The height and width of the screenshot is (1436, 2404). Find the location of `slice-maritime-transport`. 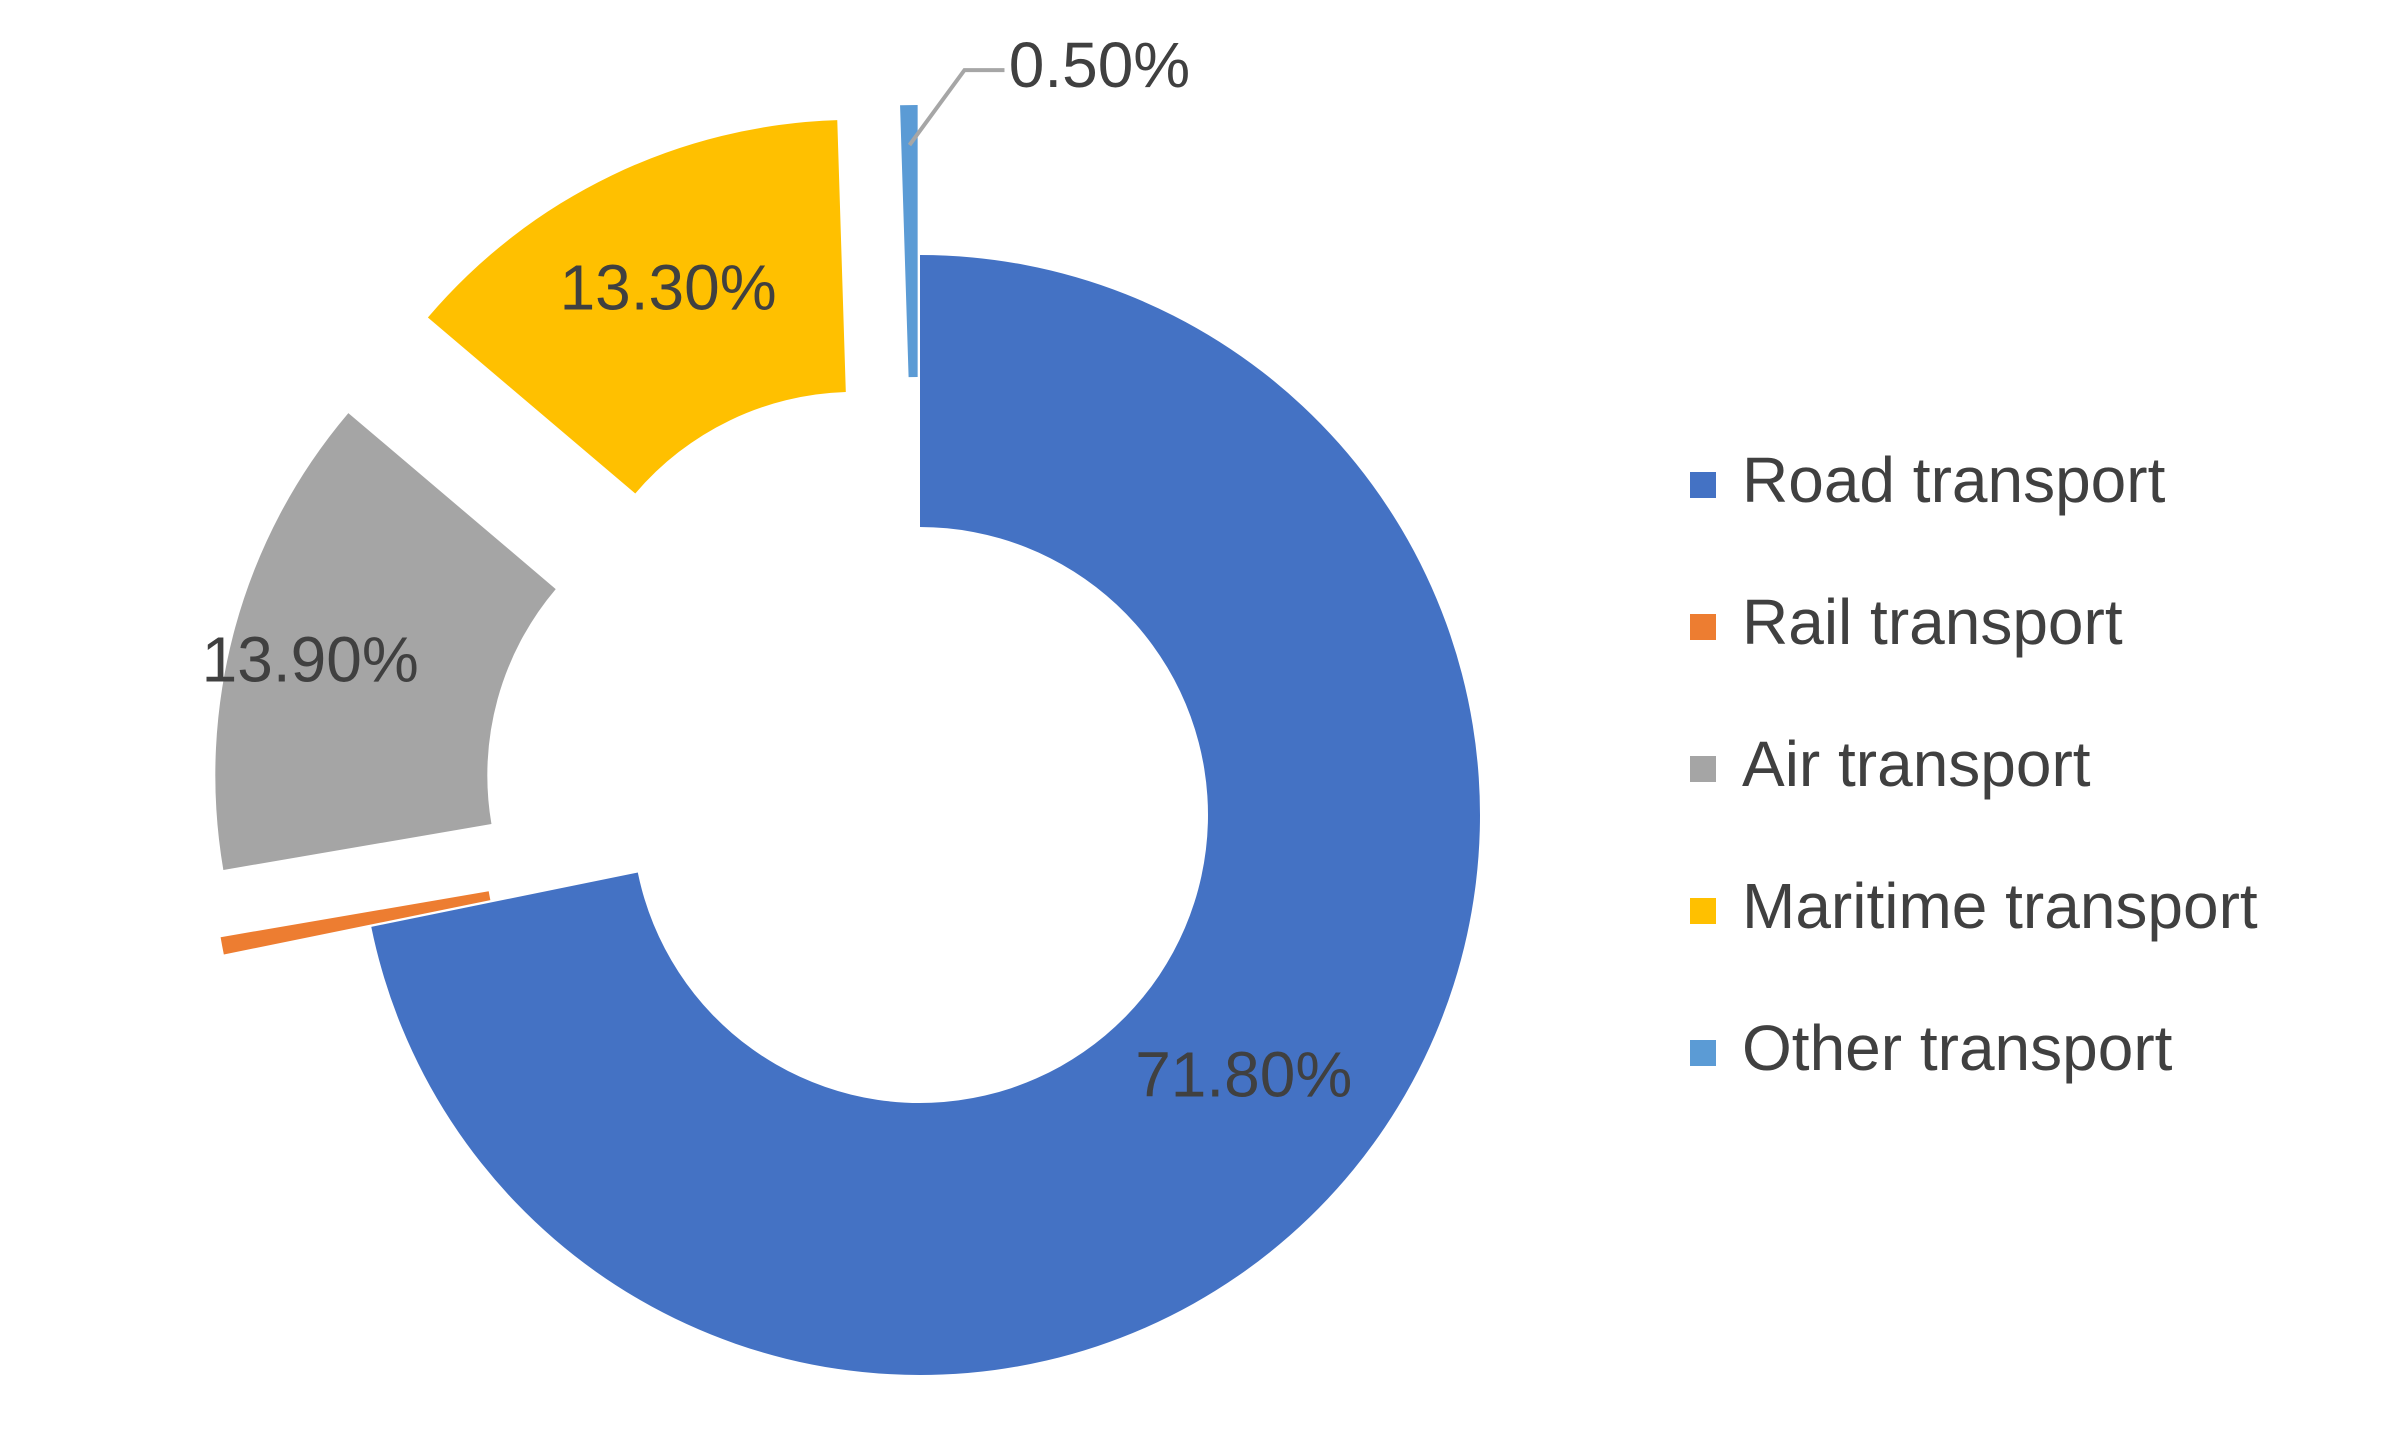

slice-maritime-transport is located at coordinates (636, 307).